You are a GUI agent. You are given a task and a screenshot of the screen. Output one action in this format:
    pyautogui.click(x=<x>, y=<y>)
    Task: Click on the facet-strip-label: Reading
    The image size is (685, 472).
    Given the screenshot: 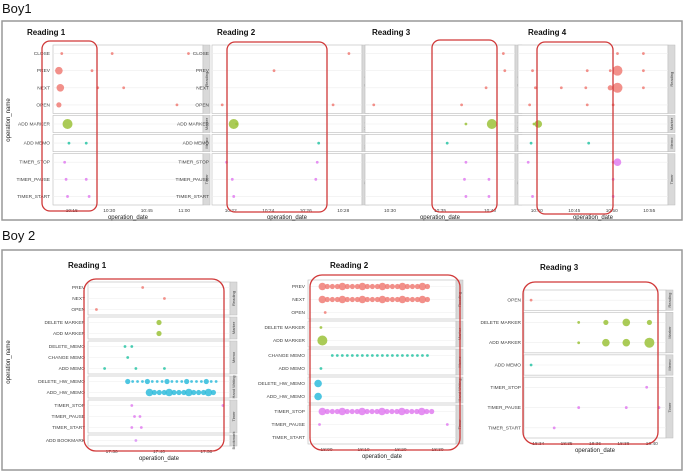 What is the action you would take?
    pyautogui.click(x=206, y=79)
    